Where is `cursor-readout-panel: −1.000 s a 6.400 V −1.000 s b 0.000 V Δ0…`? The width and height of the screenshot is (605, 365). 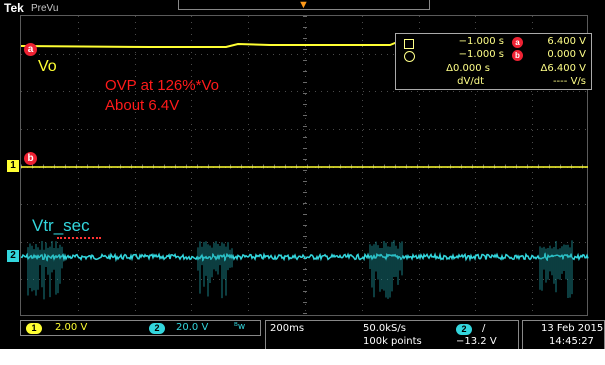 cursor-readout-panel: −1.000 s a 6.400 V −1.000 s b 0.000 V Δ0… is located at coordinates (493, 61).